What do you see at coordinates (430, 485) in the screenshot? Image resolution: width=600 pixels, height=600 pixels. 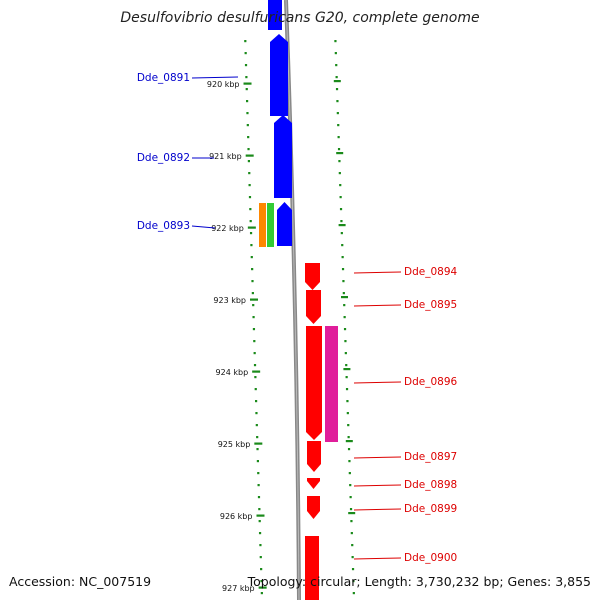 I see `gene-label-right: Dde_0898` at bounding box center [430, 485].